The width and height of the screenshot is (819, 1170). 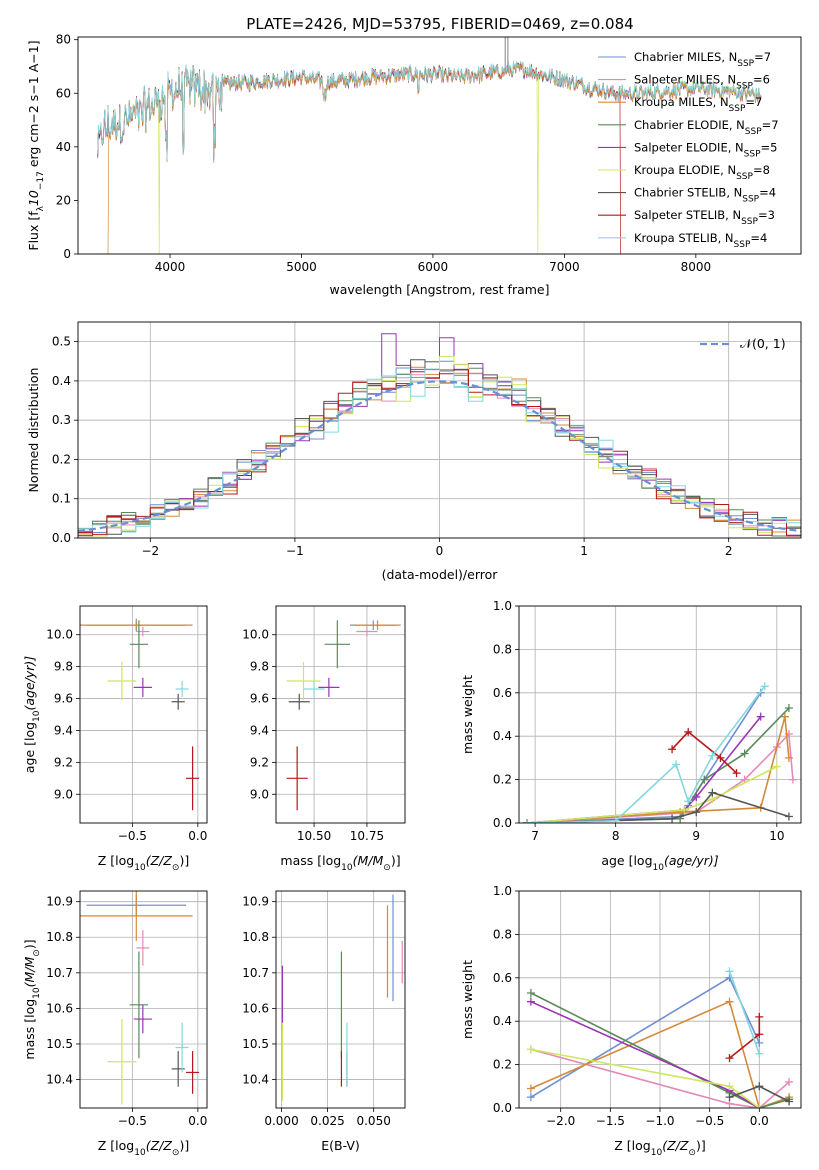 I want to click on x-tick-label: 10.75, so click(x=367, y=836).